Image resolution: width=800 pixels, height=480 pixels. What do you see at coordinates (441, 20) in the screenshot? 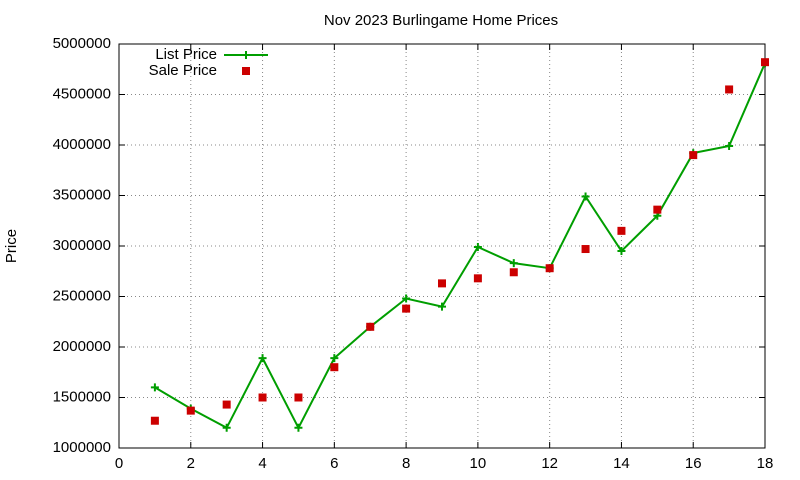
I see `chart-title: Nov 2023 Burlingame Home Prices` at bounding box center [441, 20].